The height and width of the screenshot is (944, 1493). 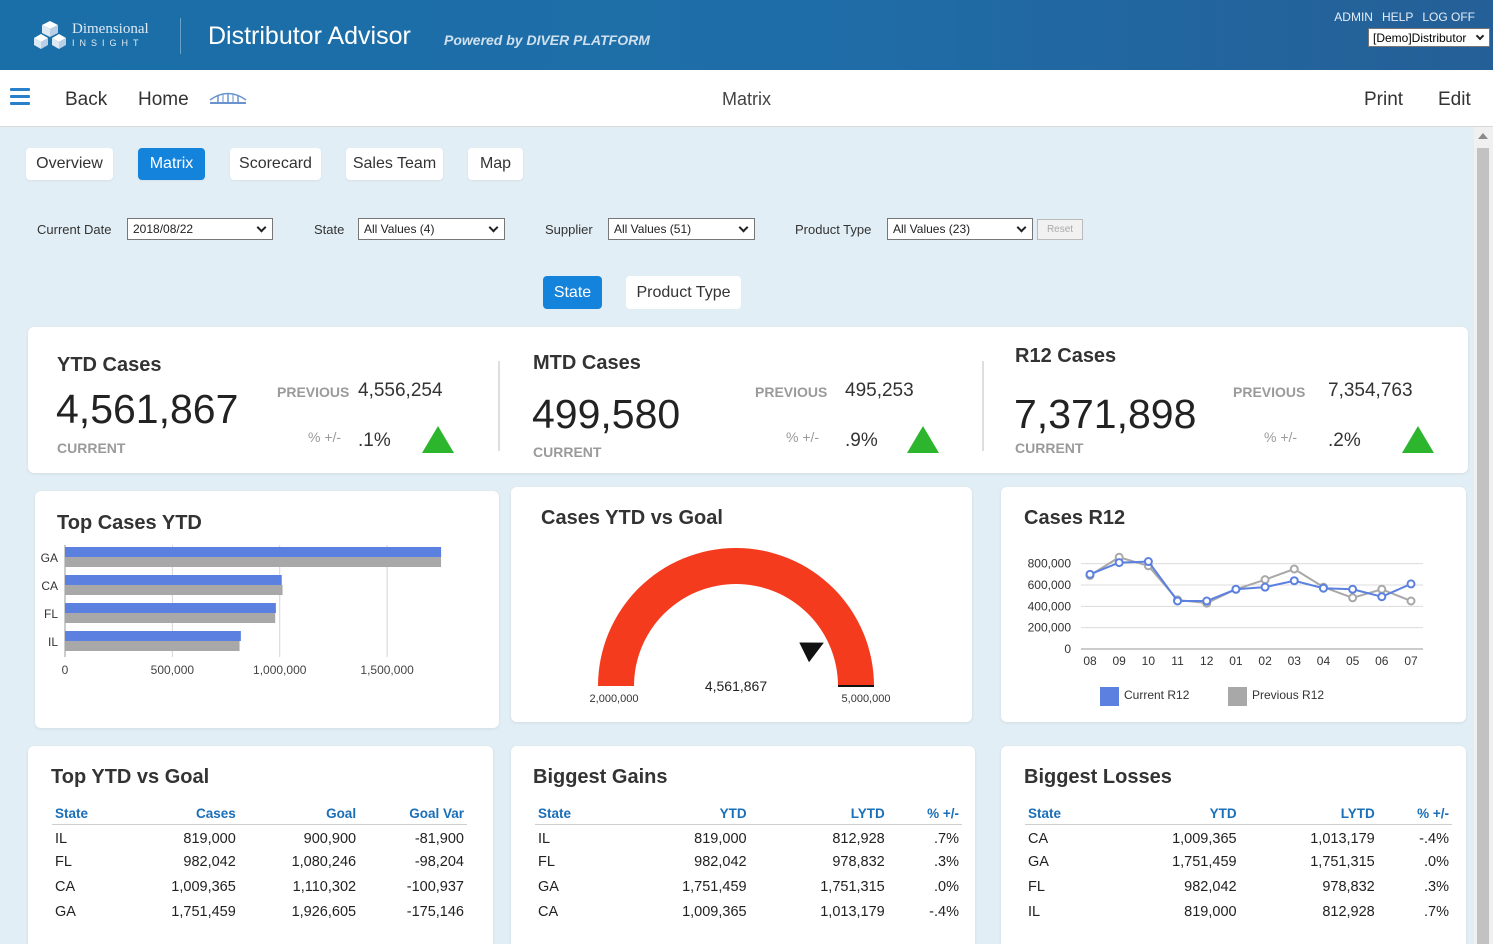 What do you see at coordinates (228, 98) in the screenshot?
I see `bridge-icon` at bounding box center [228, 98].